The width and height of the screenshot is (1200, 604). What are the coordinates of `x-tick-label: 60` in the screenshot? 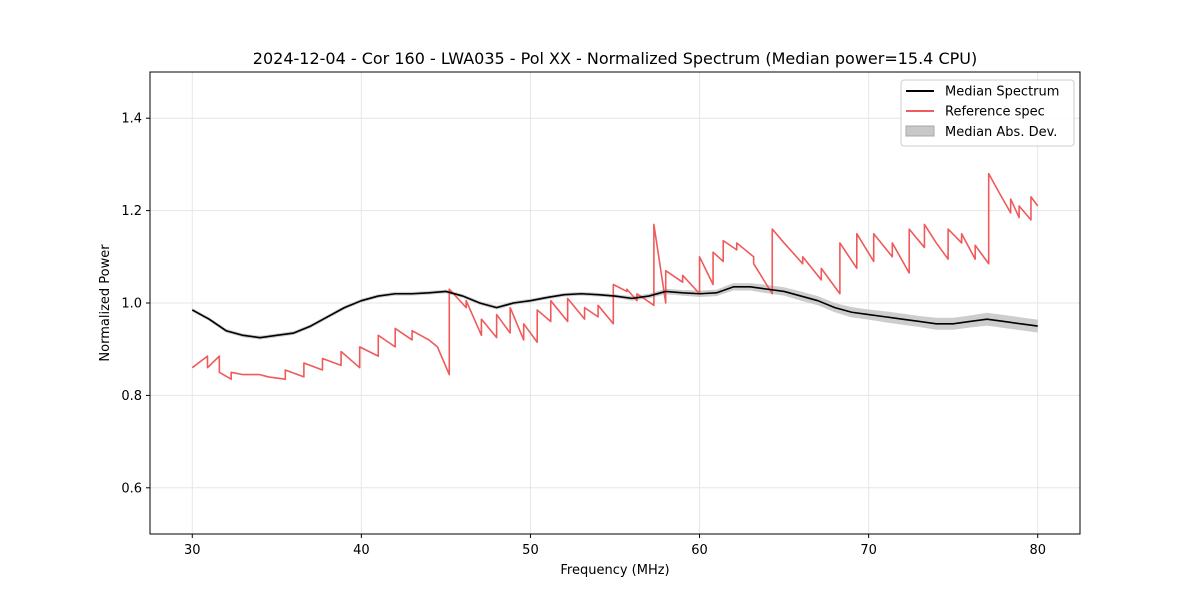 It's located at (699, 550).